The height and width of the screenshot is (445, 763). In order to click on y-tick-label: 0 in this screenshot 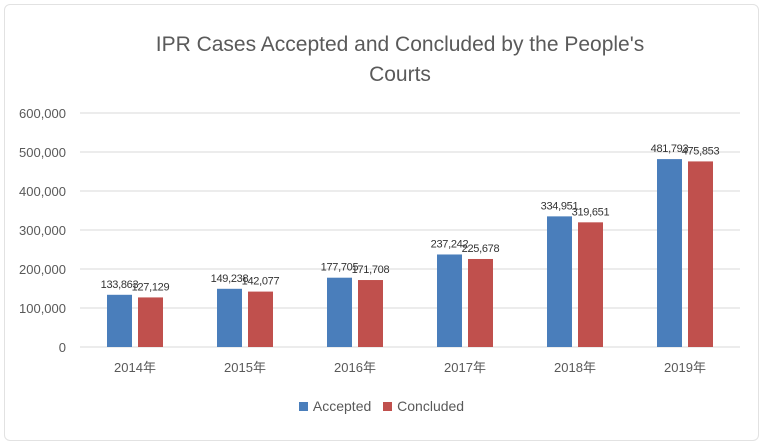, I will do `click(62, 347)`.